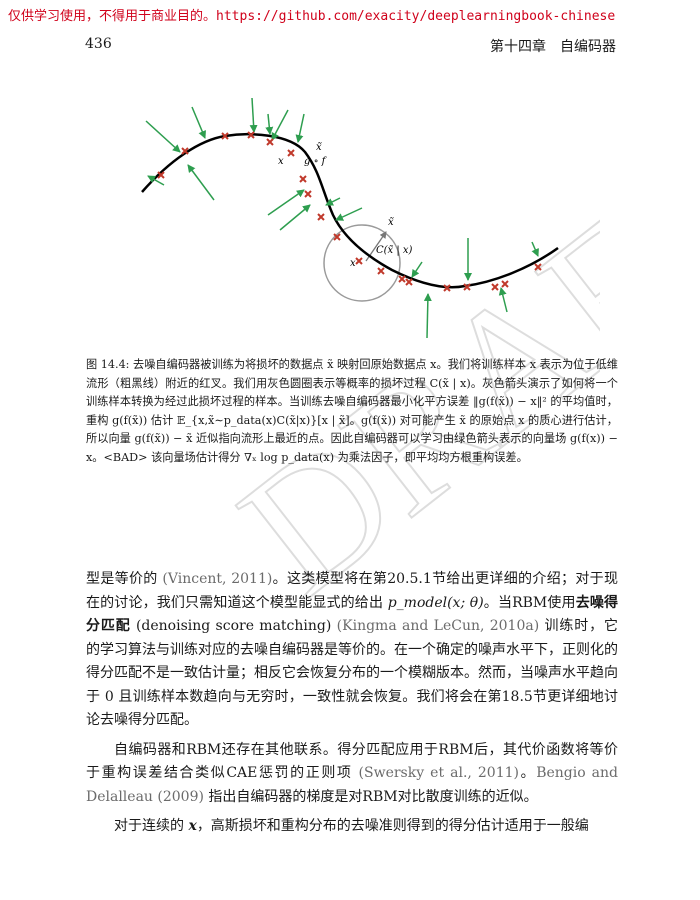 This screenshot has width=700, height=900. I want to click on chapter-title: 第十四章 自编码器, so click(553, 47).